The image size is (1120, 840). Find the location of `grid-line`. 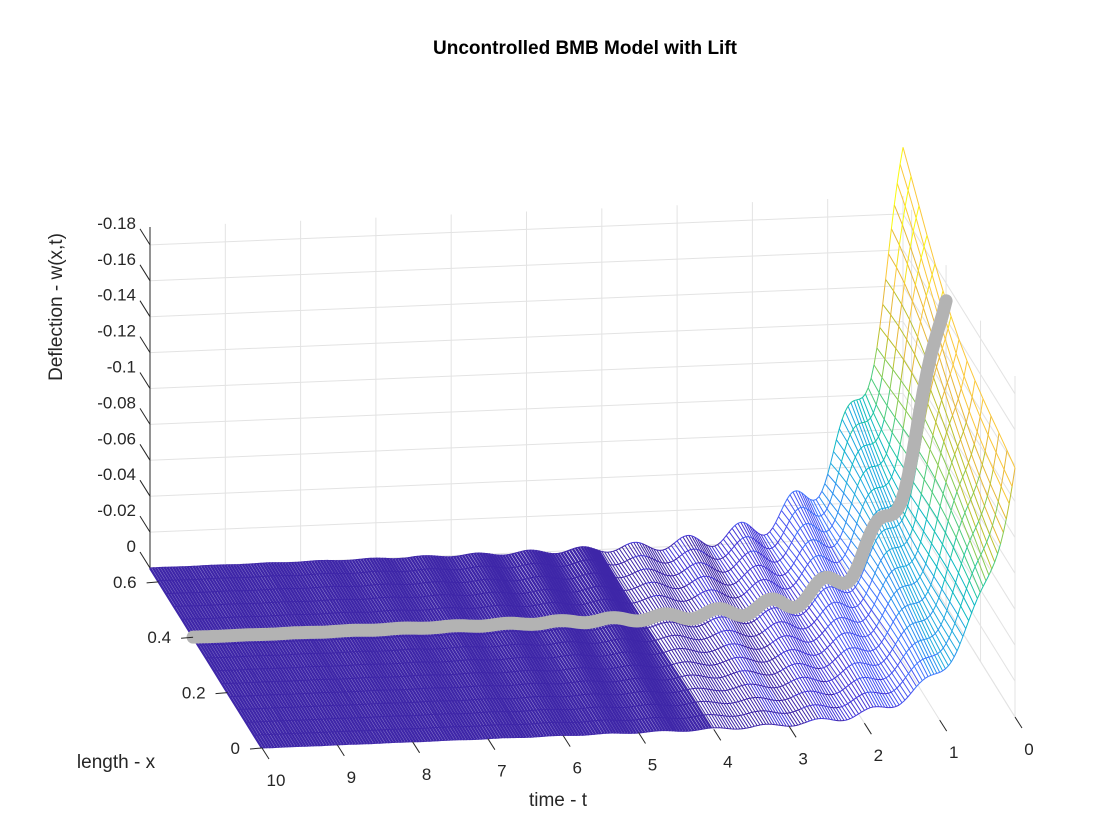

grid-line is located at coordinates (526, 301).